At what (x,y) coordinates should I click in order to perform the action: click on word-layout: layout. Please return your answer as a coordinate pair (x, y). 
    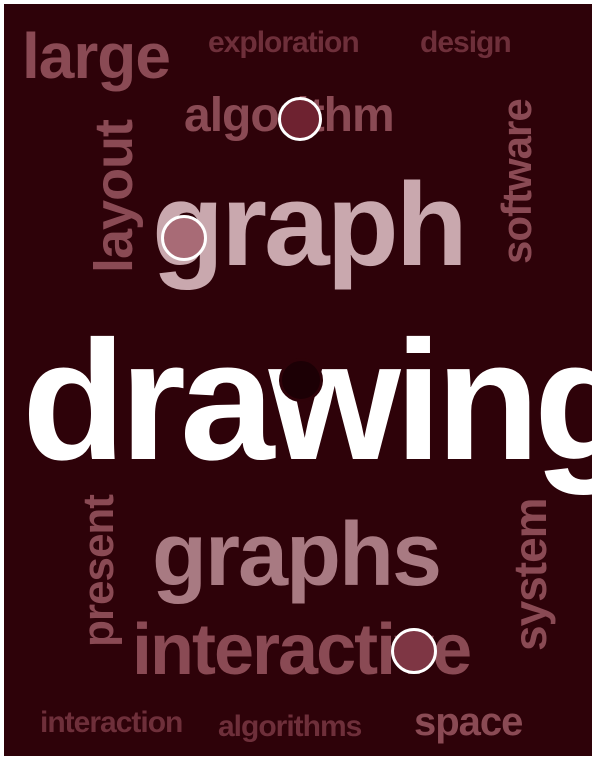
    Looking at the image, I should click on (114, 196).